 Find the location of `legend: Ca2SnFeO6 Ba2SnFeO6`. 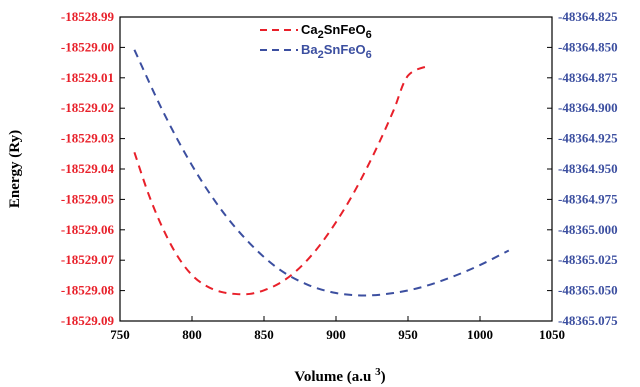

legend: Ca2SnFeO6 Ba2SnFeO6 is located at coordinates (316, 41).